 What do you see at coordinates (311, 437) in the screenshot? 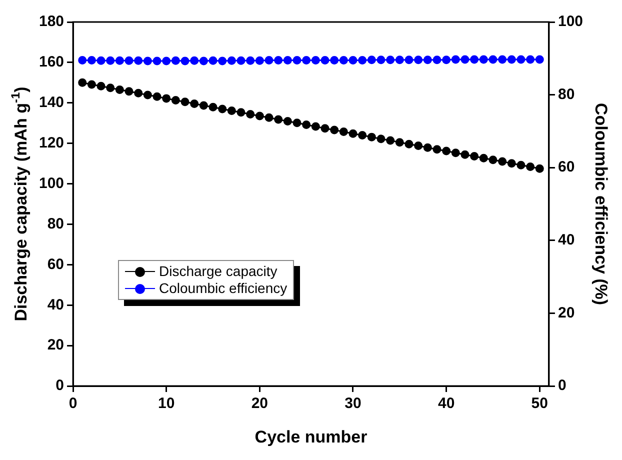
I see `x-axis-title: Cycle number` at bounding box center [311, 437].